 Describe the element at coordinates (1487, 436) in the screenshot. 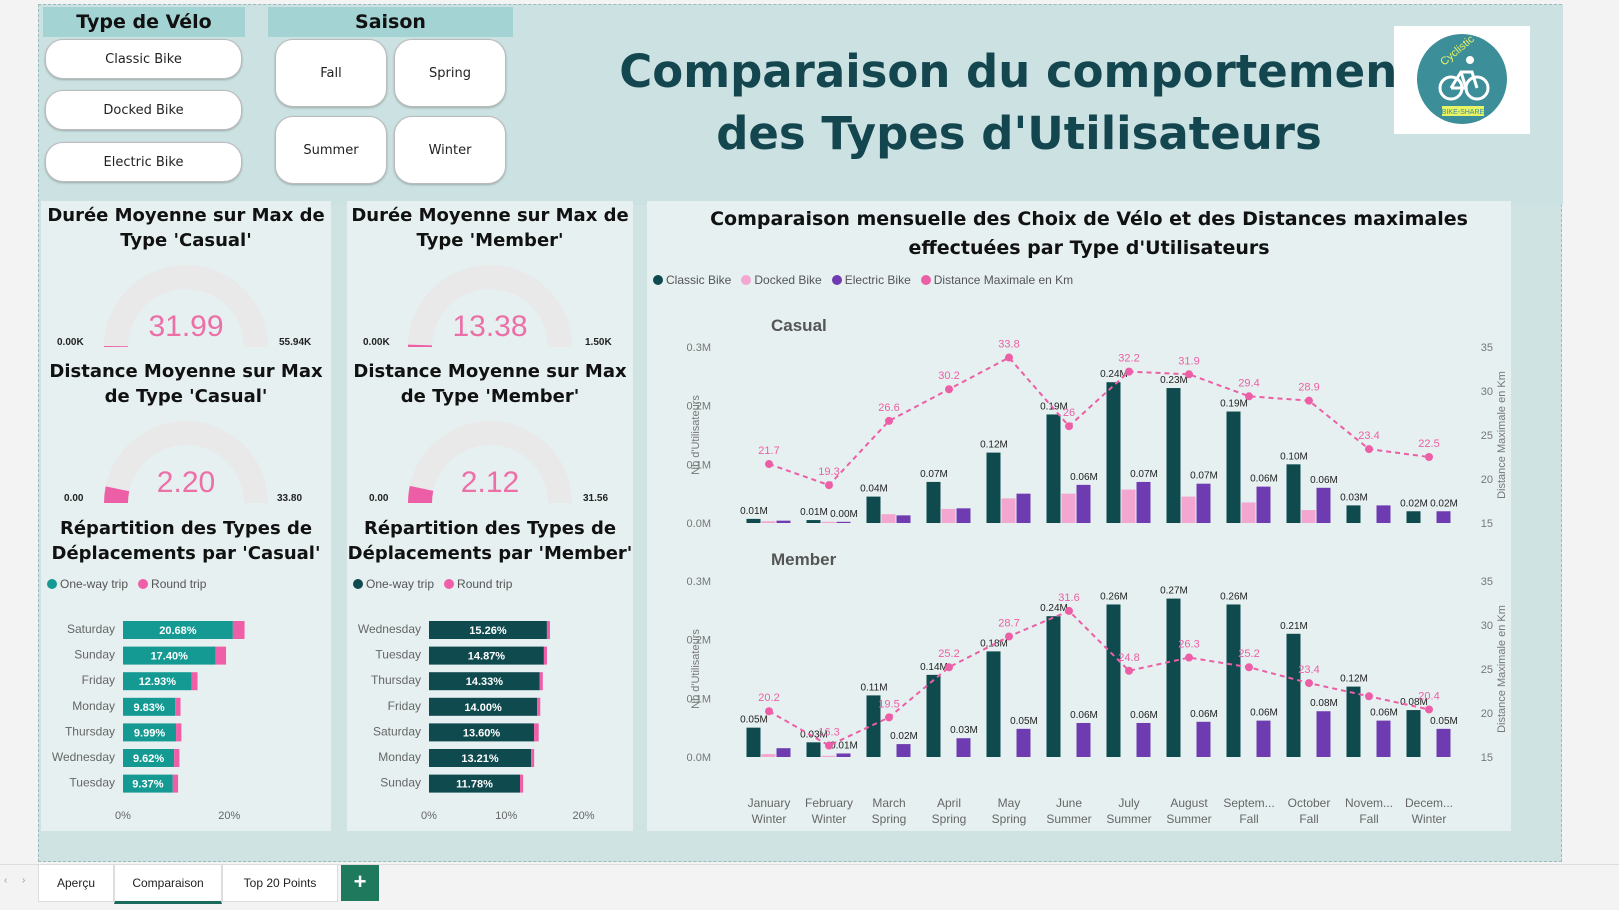

I see `y2-axis-tick: 25` at that location.